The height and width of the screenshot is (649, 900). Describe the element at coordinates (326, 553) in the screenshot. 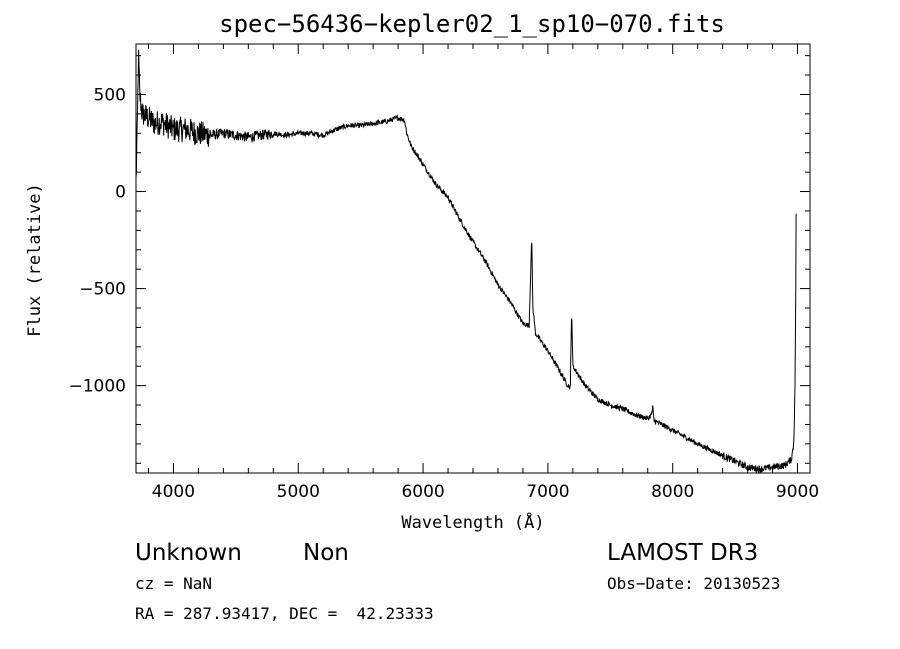

I see `object-subclass-label: Non` at that location.